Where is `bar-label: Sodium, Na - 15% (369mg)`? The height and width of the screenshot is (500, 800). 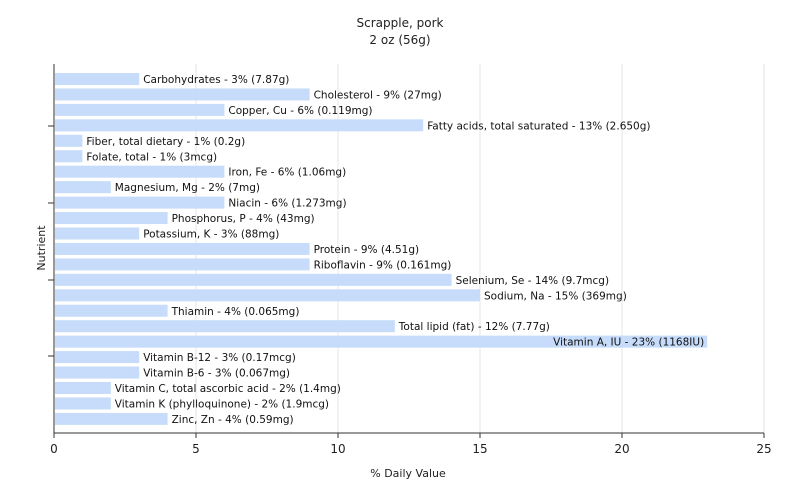
bar-label: Sodium, Na - 15% (369mg) is located at coordinates (555, 296).